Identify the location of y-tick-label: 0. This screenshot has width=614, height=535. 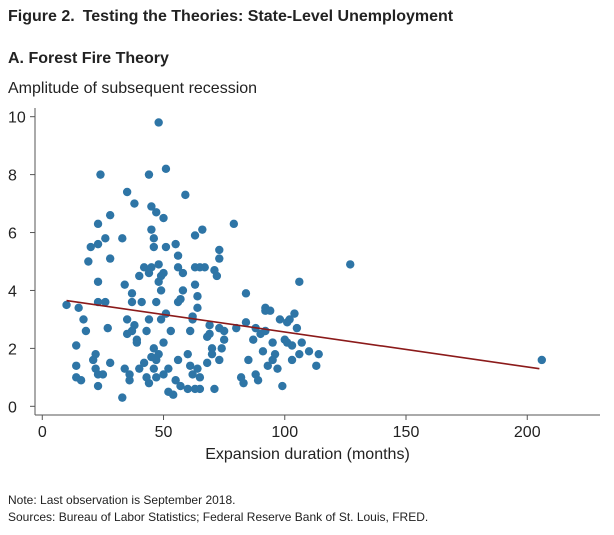
(12, 407).